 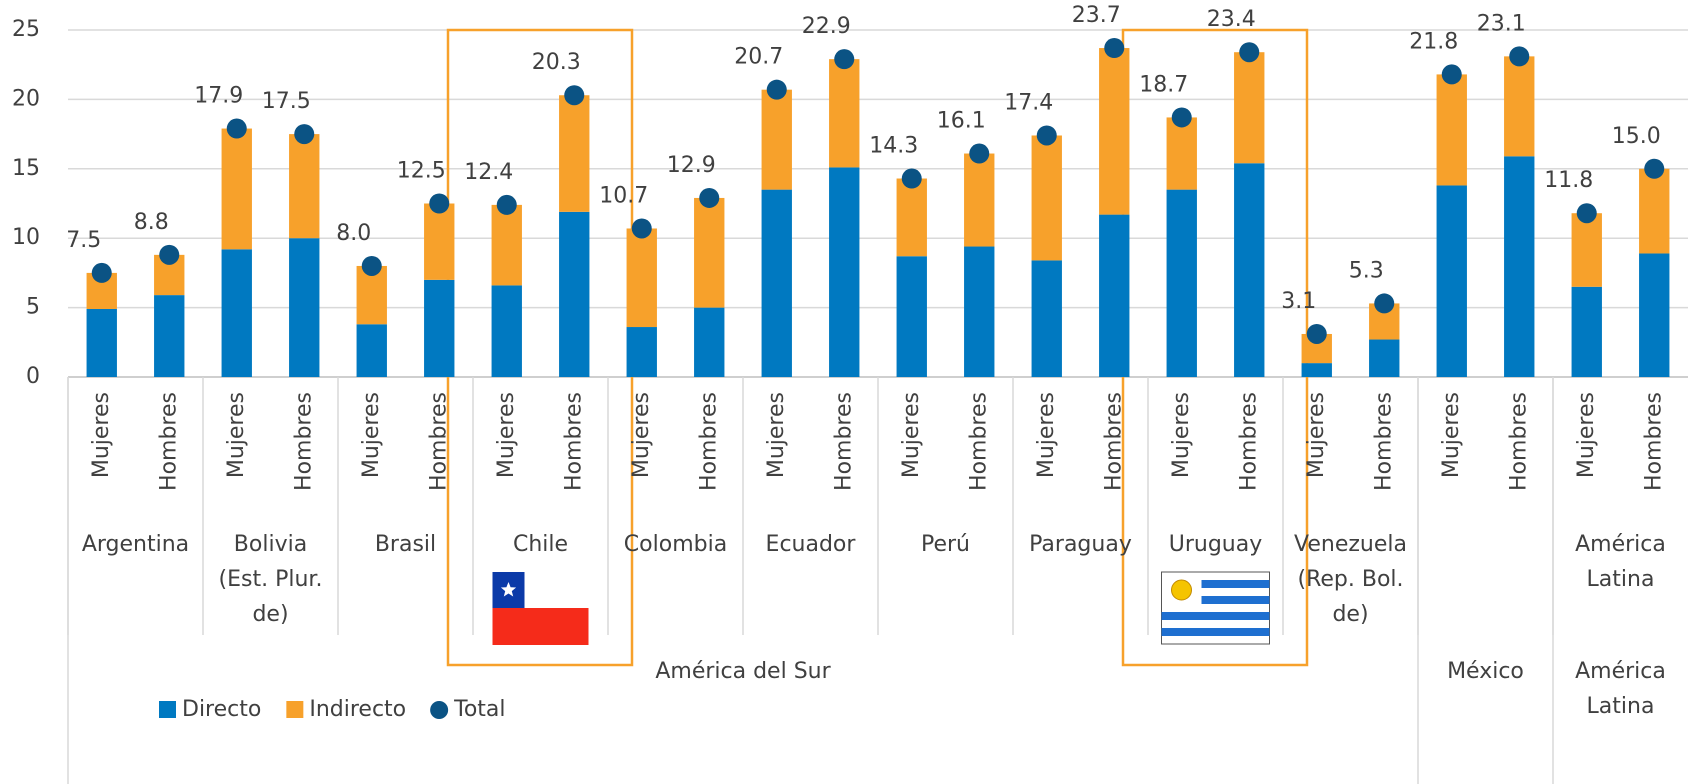 What do you see at coordinates (26, 29) in the screenshot?
I see `y-tick-label: 25` at bounding box center [26, 29].